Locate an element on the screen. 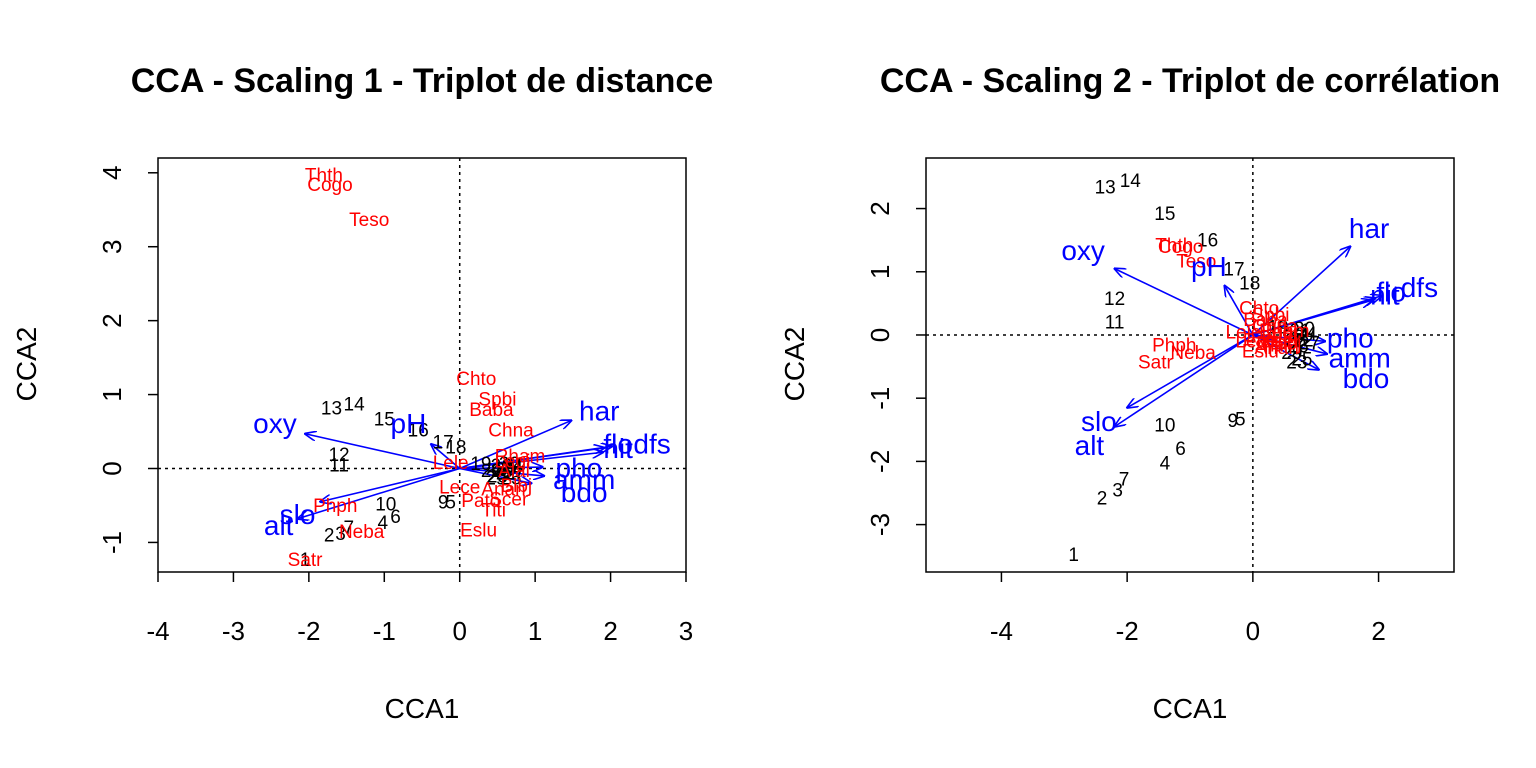 The image size is (1536, 768). species-label-Anan: Anan is located at coordinates (1277, 348).